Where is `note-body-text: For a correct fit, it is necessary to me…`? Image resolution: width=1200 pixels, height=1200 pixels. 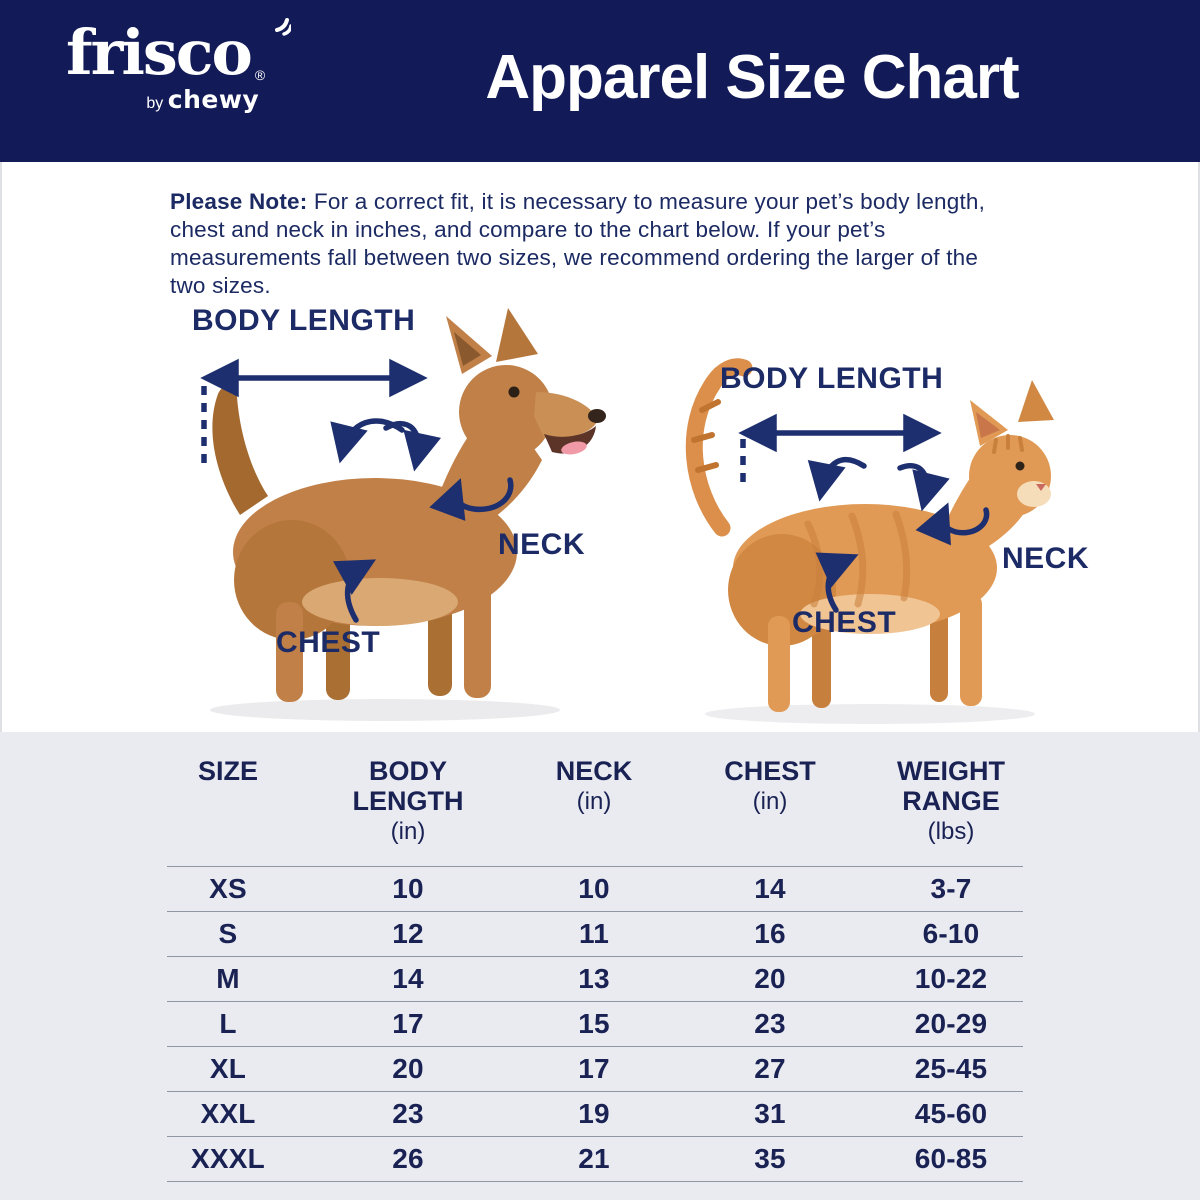 note-body-text: For a correct fit, it is necessary to me… is located at coordinates (578, 243).